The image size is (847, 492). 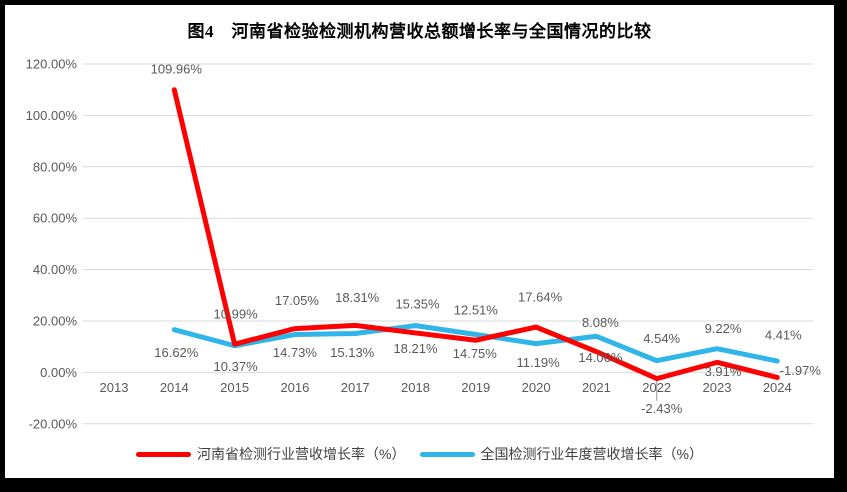 What do you see at coordinates (114, 387) in the screenshot?
I see `x-tick-label: 2013` at bounding box center [114, 387].